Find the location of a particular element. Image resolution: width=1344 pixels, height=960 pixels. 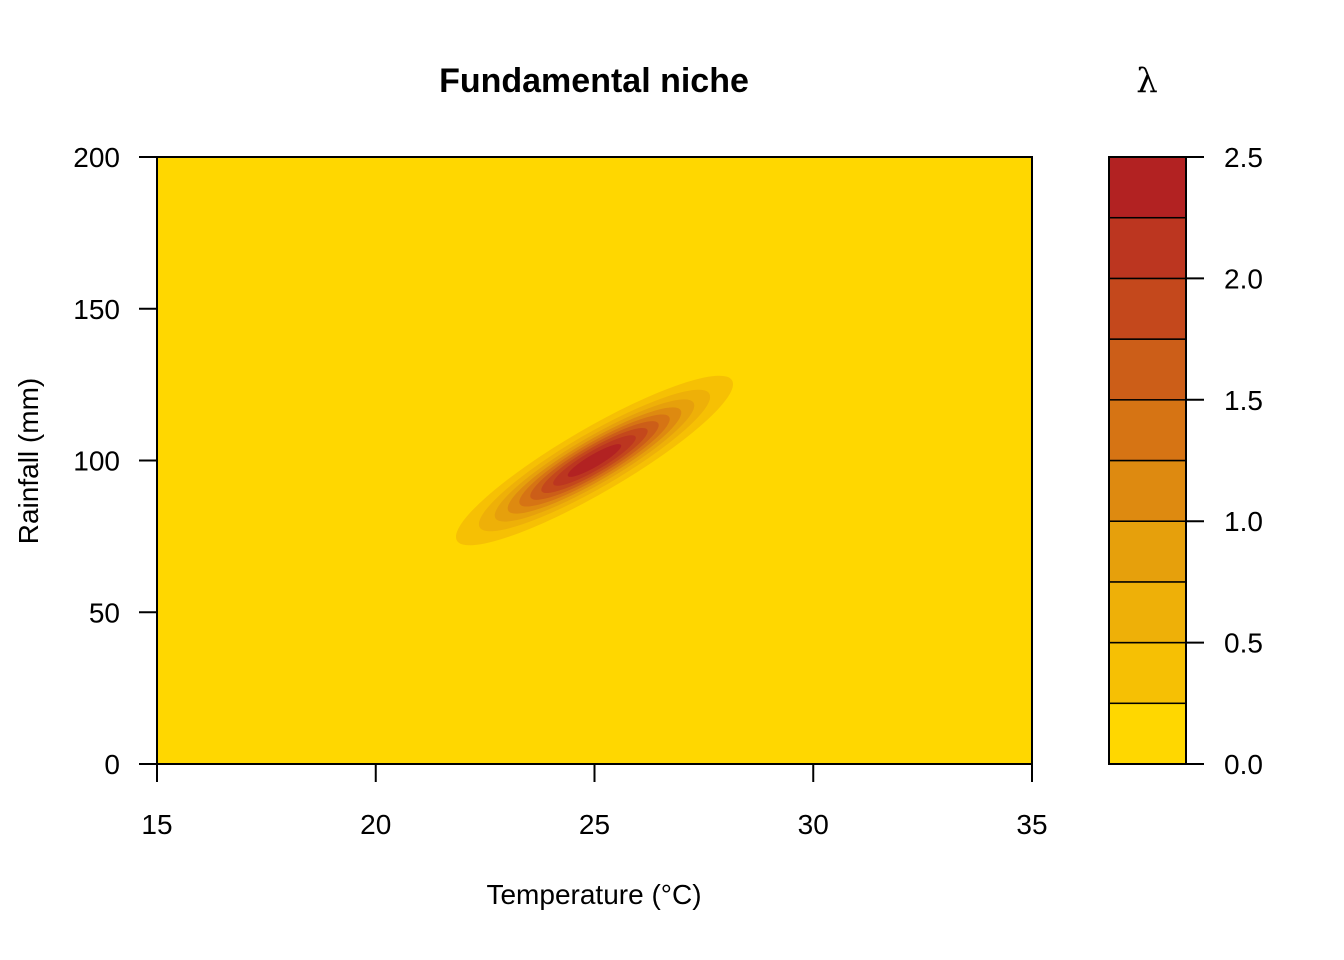

chart-title: Fundamental niche is located at coordinates (594, 81).